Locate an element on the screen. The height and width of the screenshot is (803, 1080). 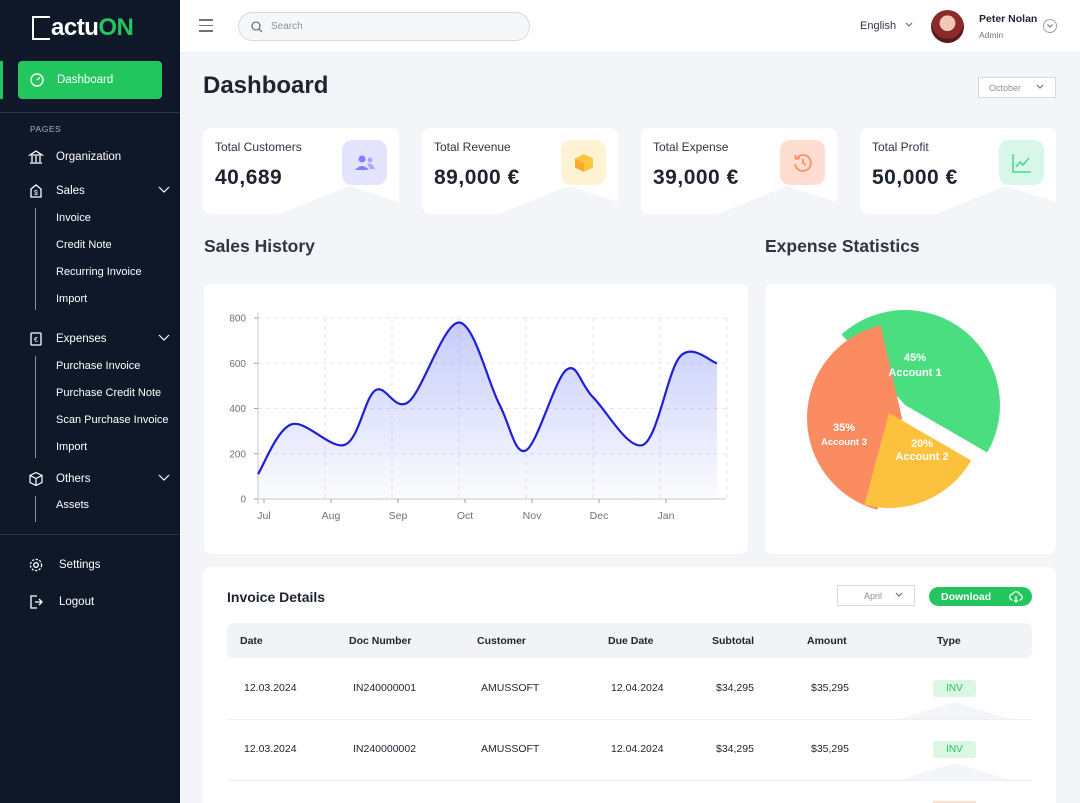
column-header: Amount is located at coordinates (827, 641).